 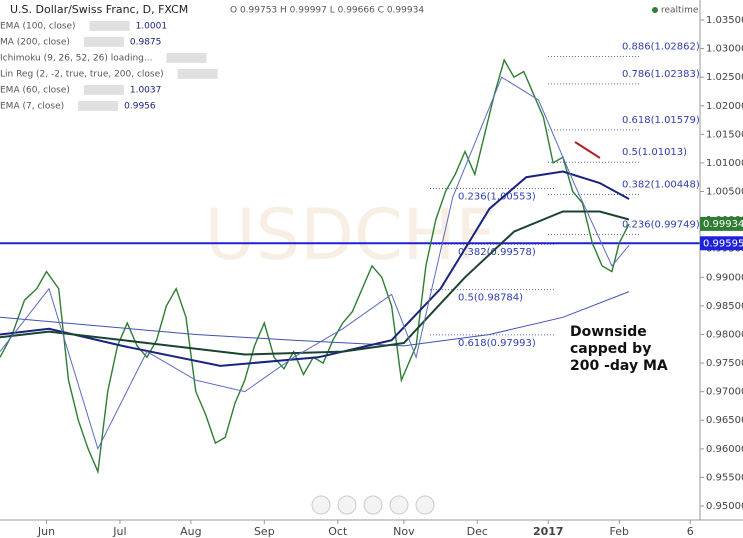 What do you see at coordinates (721, 269) in the screenshot?
I see `price-axis` at bounding box center [721, 269].